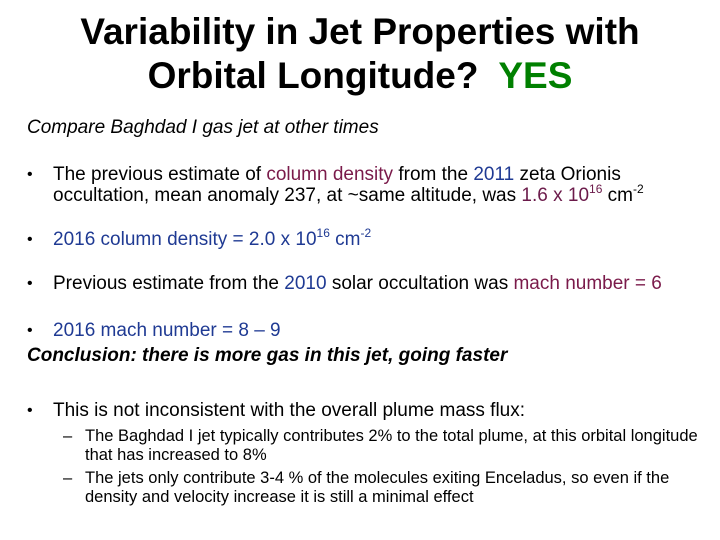 The width and height of the screenshot is (720, 540). I want to click on value-text: 1.6 x 10, so click(555, 195).